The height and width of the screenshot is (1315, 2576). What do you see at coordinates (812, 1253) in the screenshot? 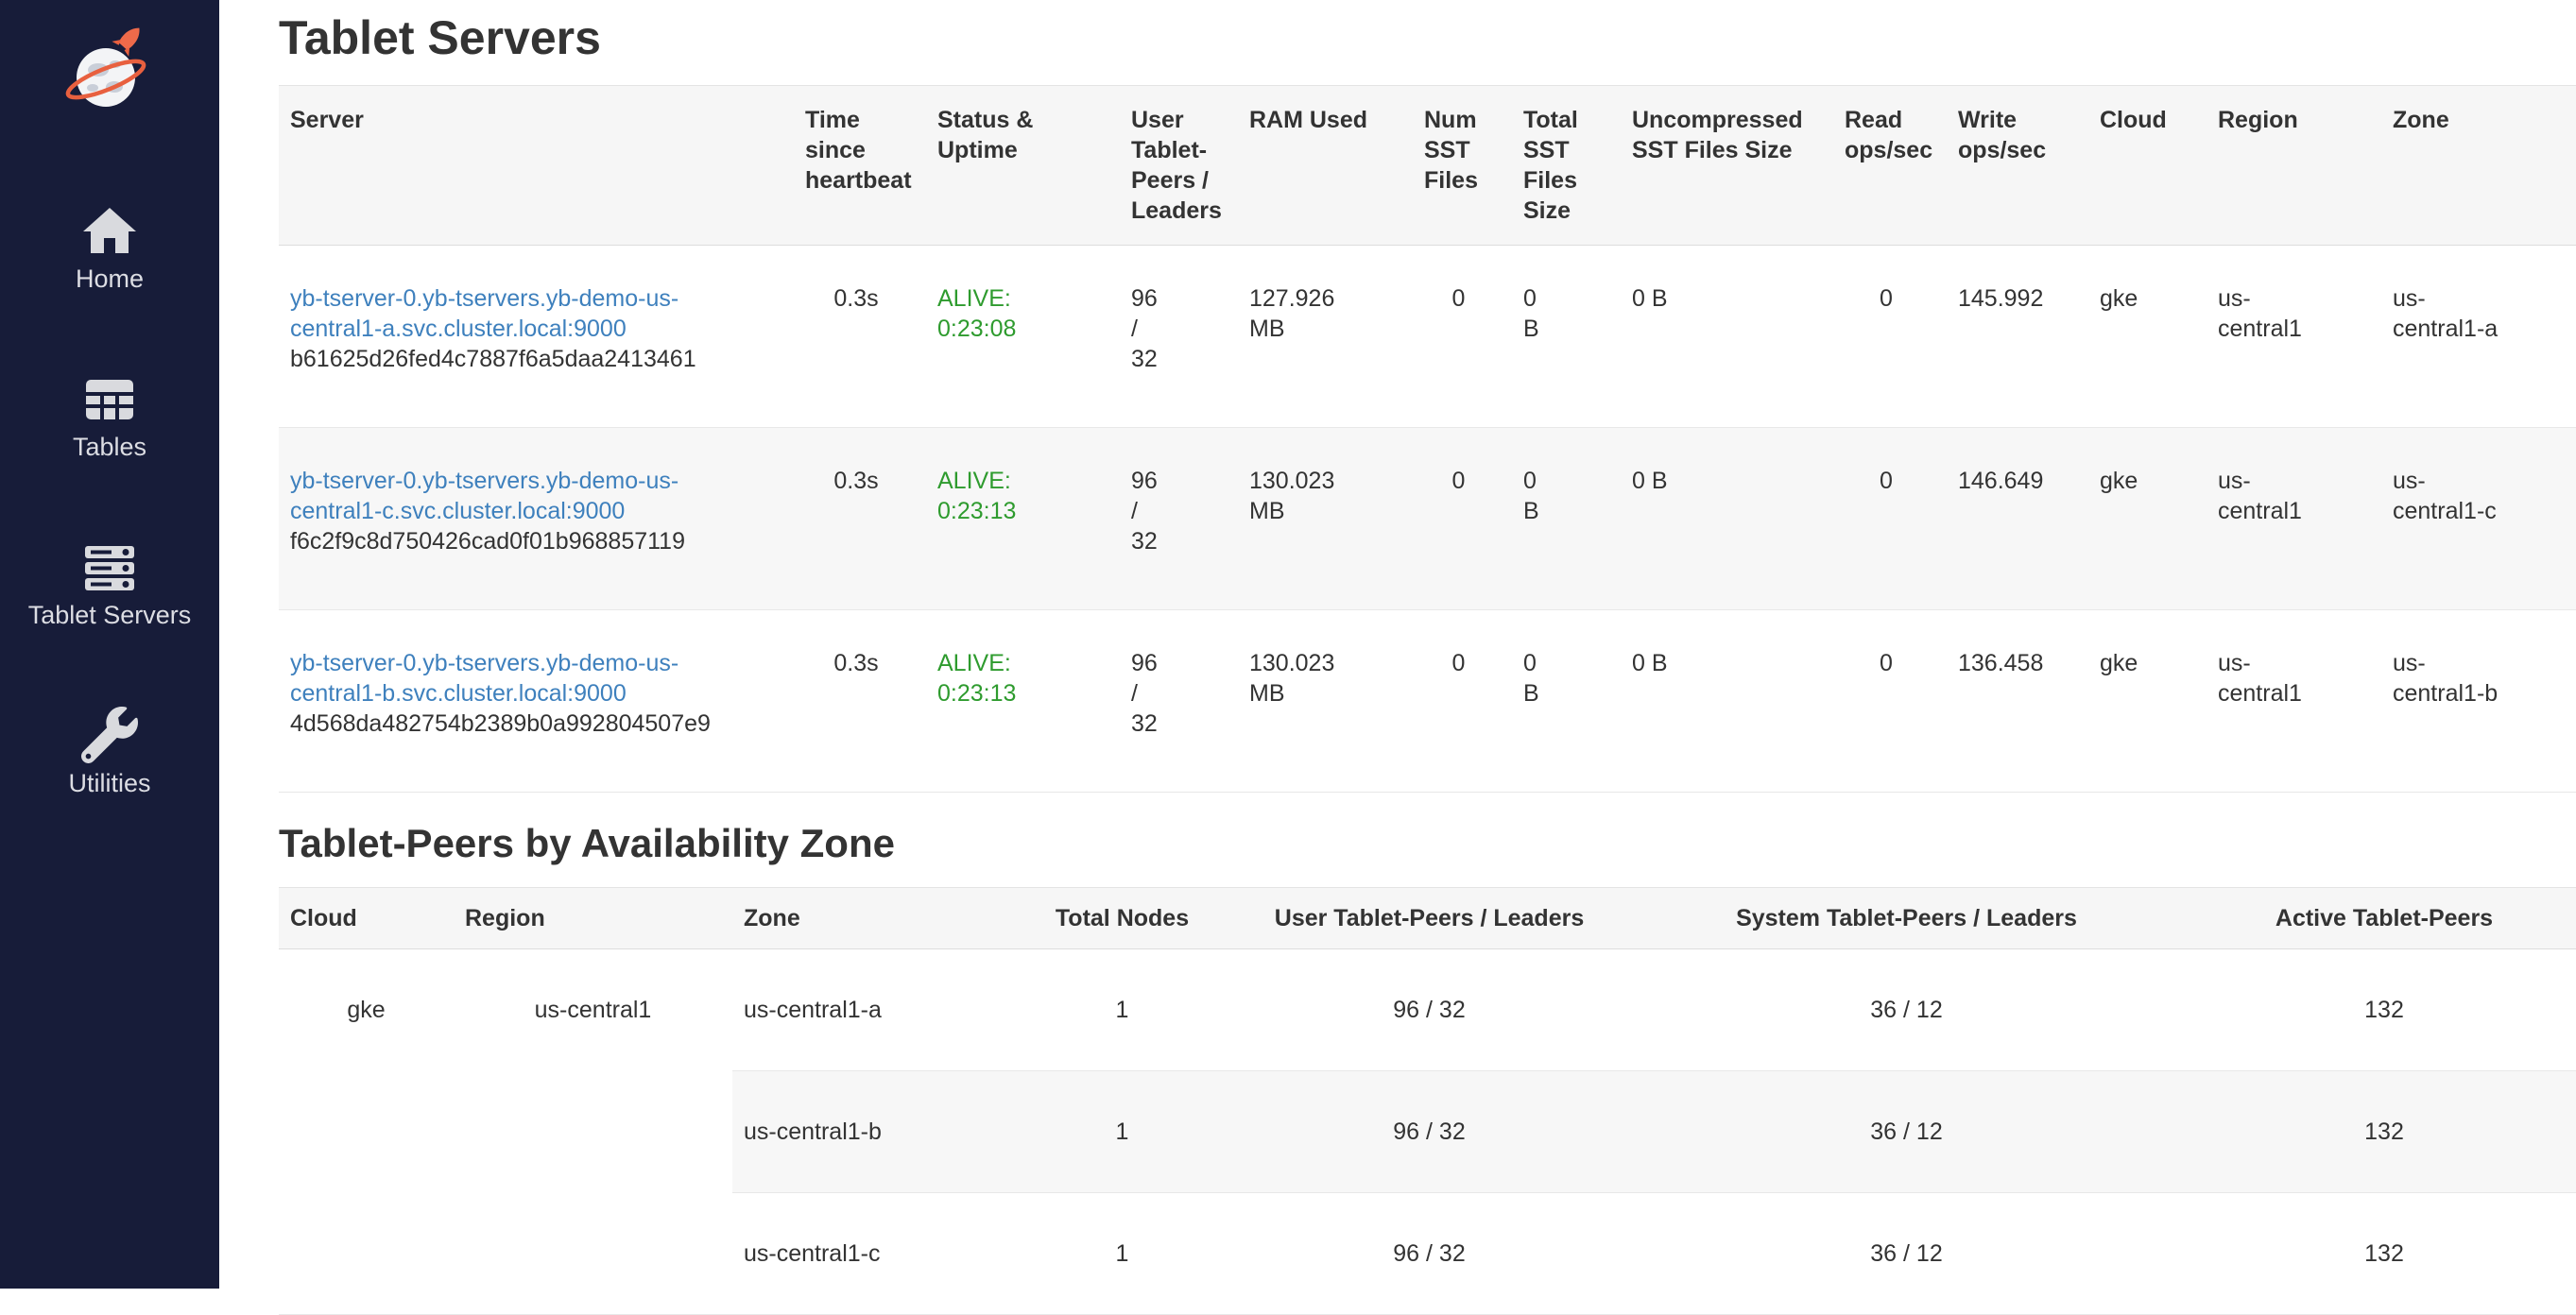
I see `az-zone-cell: us-central1-c` at bounding box center [812, 1253].